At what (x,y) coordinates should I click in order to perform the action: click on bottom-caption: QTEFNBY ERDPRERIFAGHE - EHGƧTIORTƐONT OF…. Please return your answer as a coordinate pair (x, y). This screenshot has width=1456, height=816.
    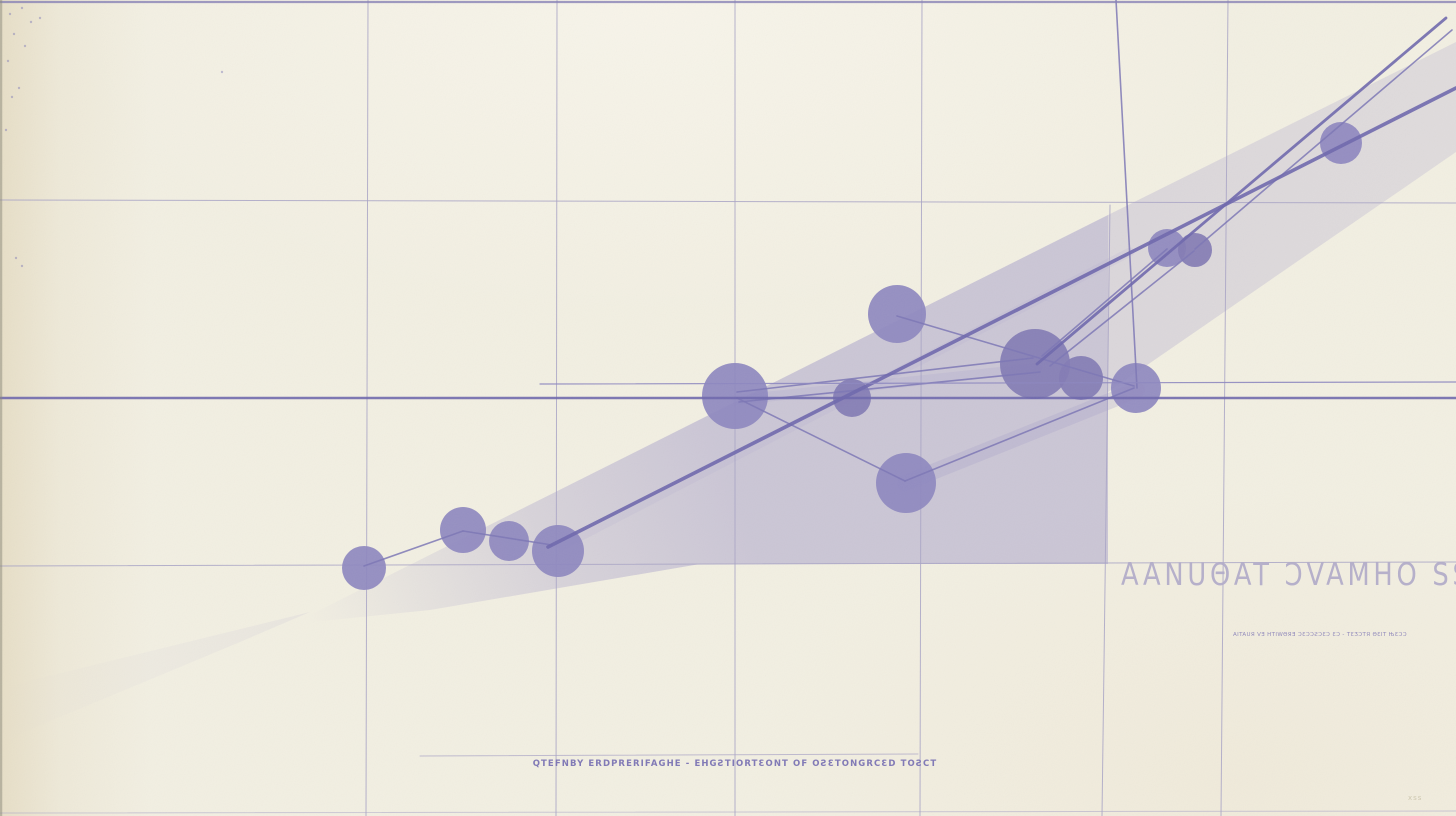
    Looking at the image, I should click on (735, 764).